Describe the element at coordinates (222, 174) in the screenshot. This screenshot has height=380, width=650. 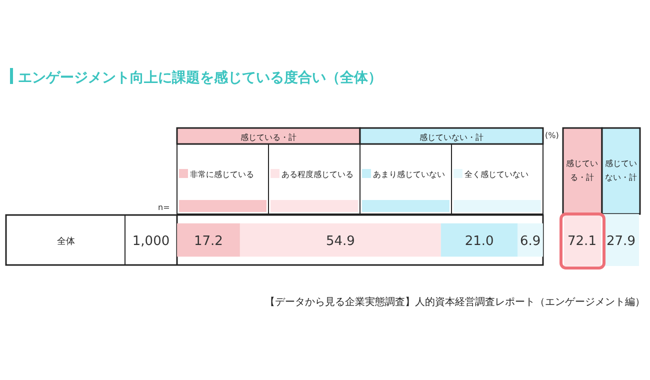
I see `legend-label: 非常に感じている` at that location.